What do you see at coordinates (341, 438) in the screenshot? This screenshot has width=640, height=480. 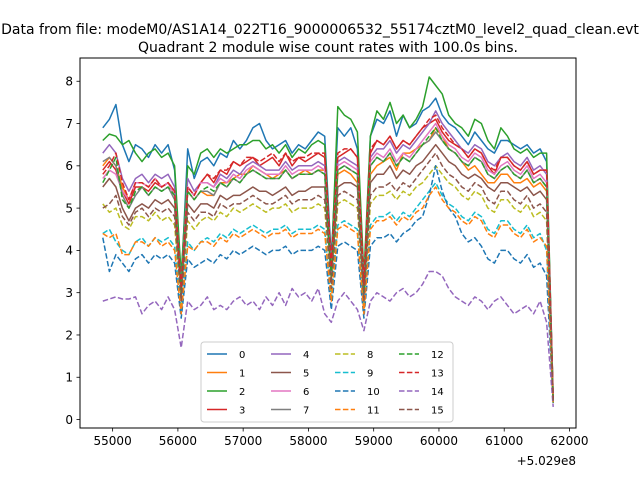 I see `x-axis: 55000 56000 57000 58000 59000 60000 61000 62000` at bounding box center [341, 438].